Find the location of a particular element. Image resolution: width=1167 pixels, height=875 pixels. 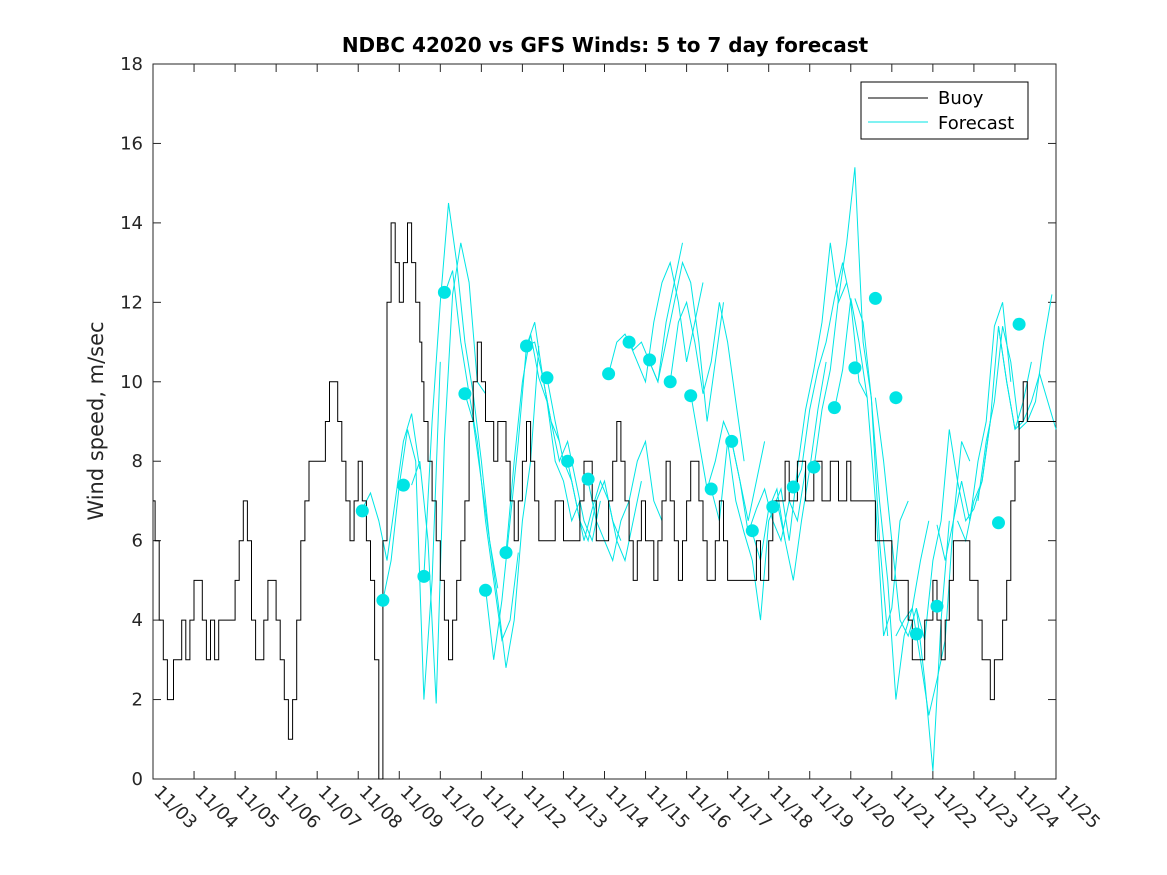

legend-forecast-label: Forecast is located at coordinates (976, 123).